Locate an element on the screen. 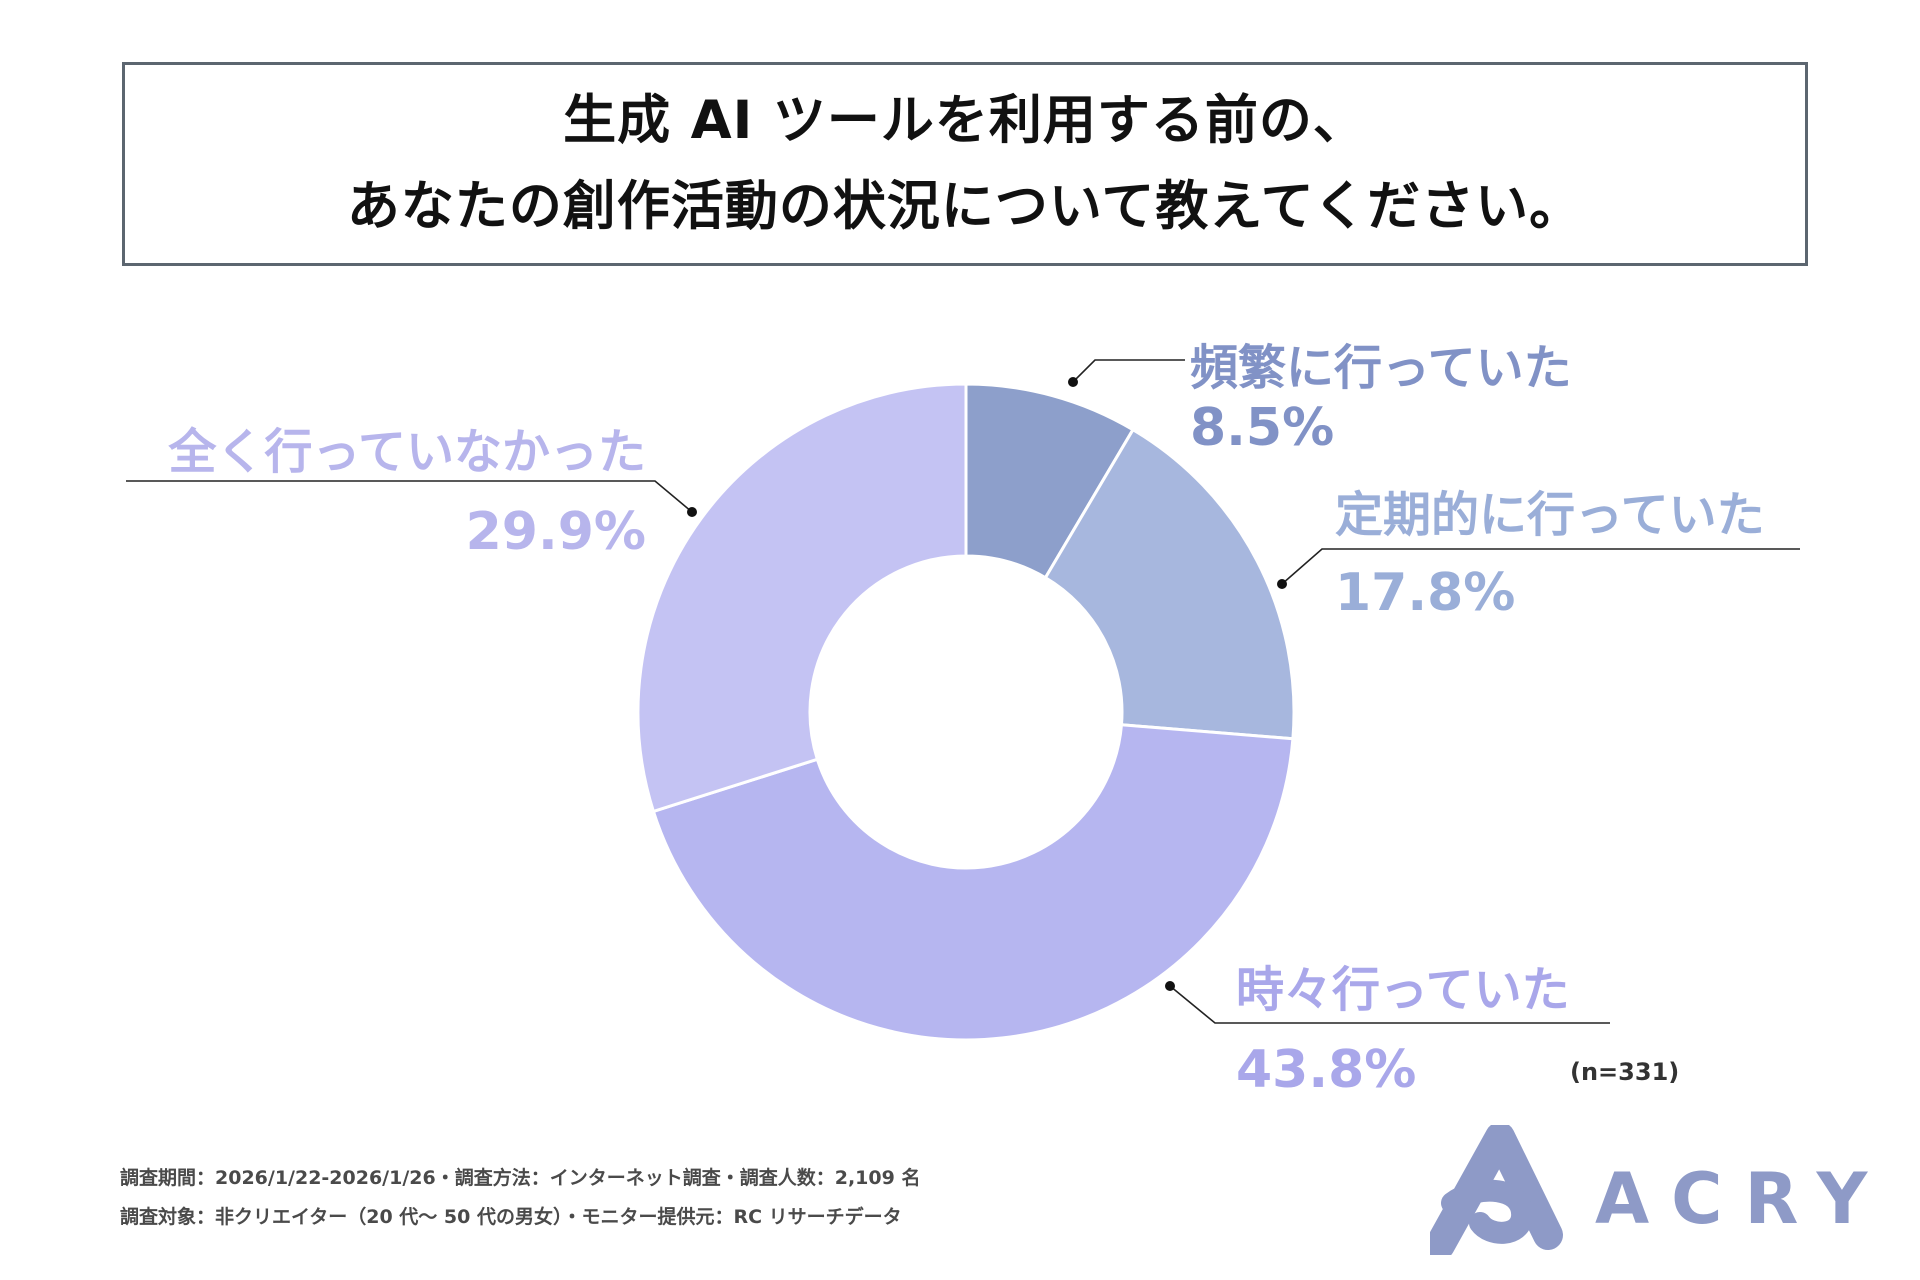  brand-name: ACRY is located at coordinates (1742, 1199).